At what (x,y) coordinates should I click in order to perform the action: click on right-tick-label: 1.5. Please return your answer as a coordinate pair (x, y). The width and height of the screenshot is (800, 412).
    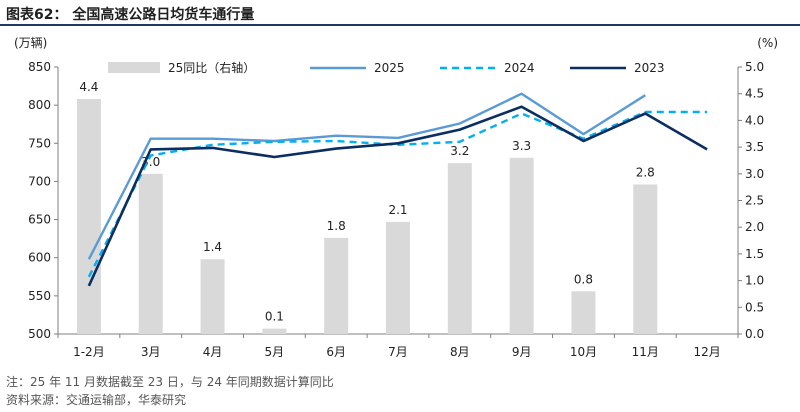
    Looking at the image, I should click on (754, 254).